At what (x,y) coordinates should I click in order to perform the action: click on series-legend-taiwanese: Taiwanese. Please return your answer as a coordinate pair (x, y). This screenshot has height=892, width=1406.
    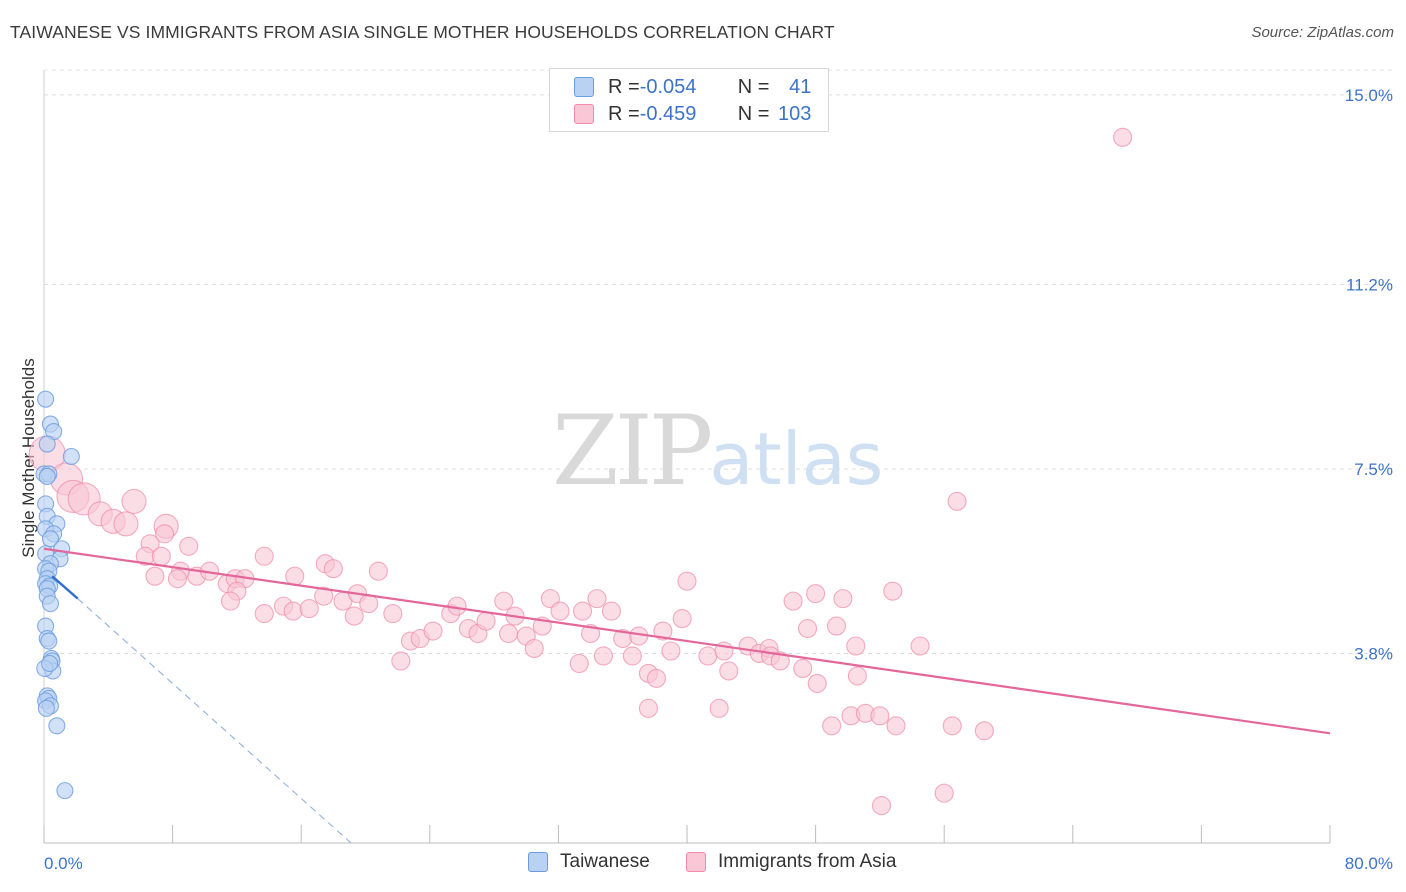
    Looking at the image, I should click on (589, 862).